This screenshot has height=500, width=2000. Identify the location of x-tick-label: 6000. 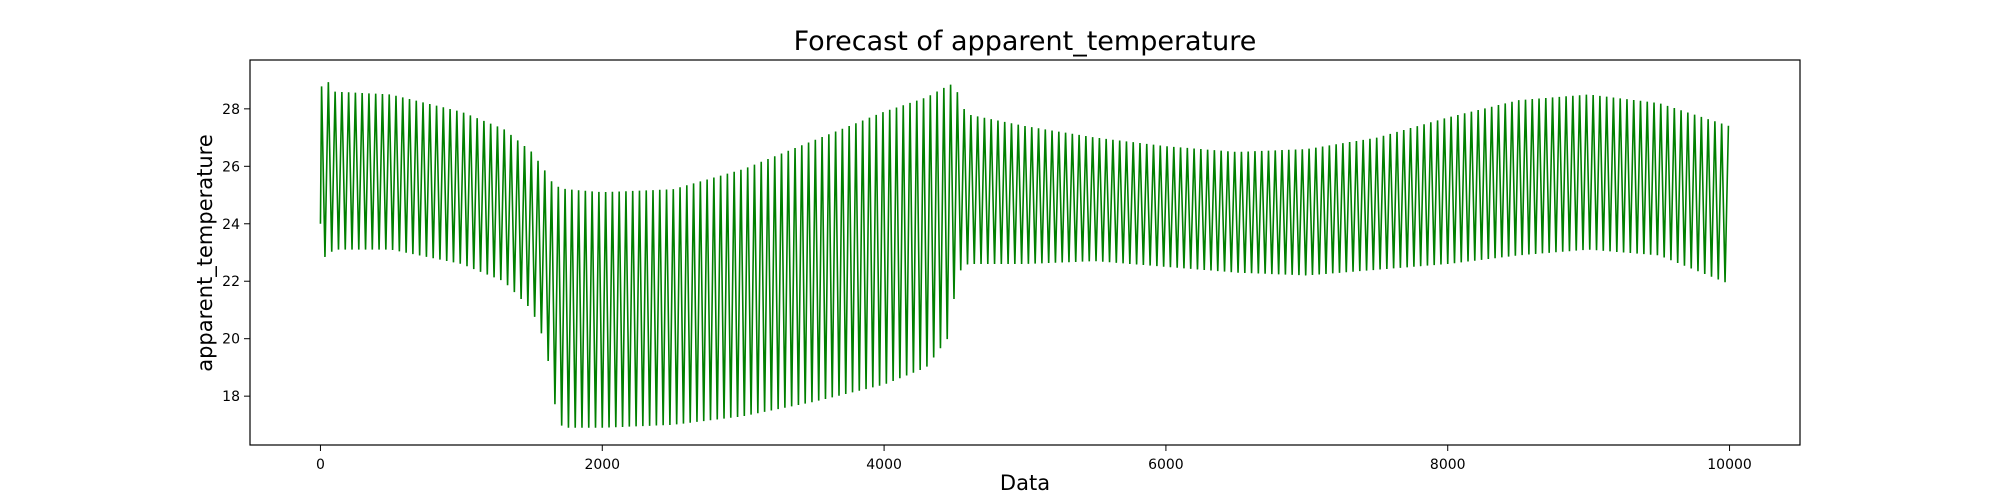
(1166, 465).